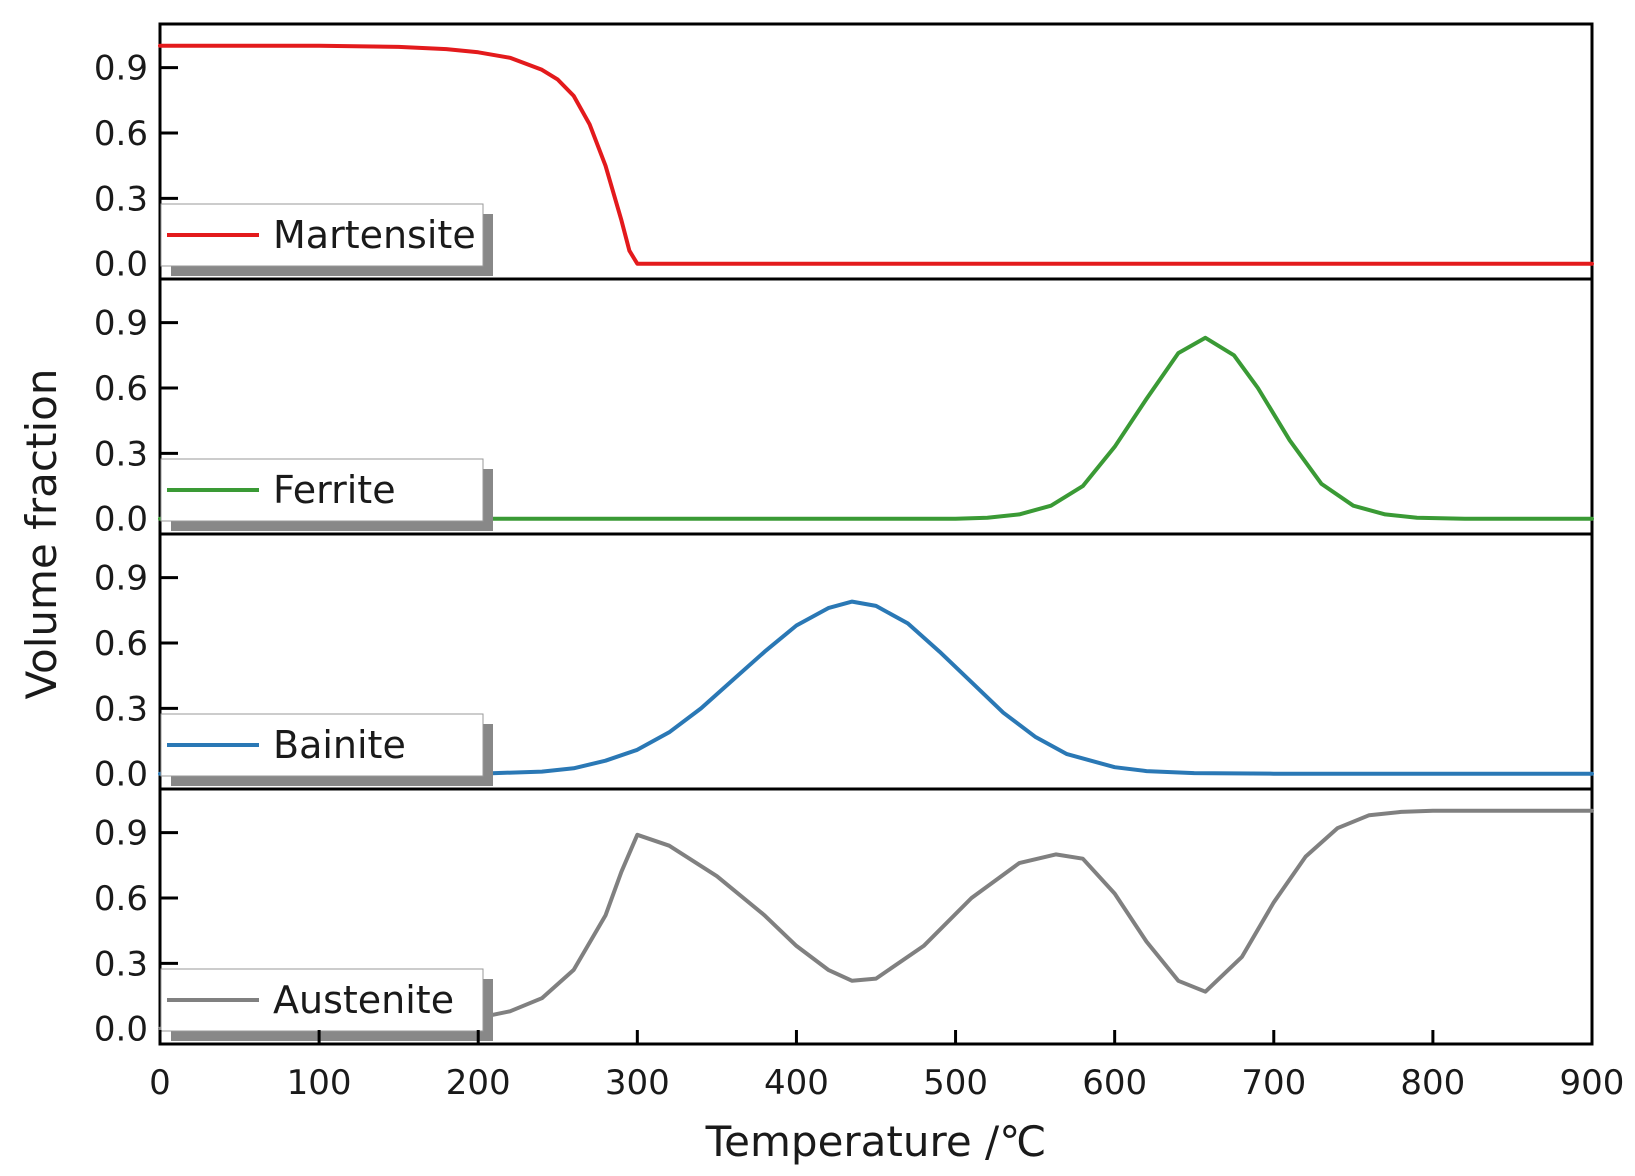  What do you see at coordinates (334, 490) in the screenshot?
I see `legend-label: Ferrite` at bounding box center [334, 490].